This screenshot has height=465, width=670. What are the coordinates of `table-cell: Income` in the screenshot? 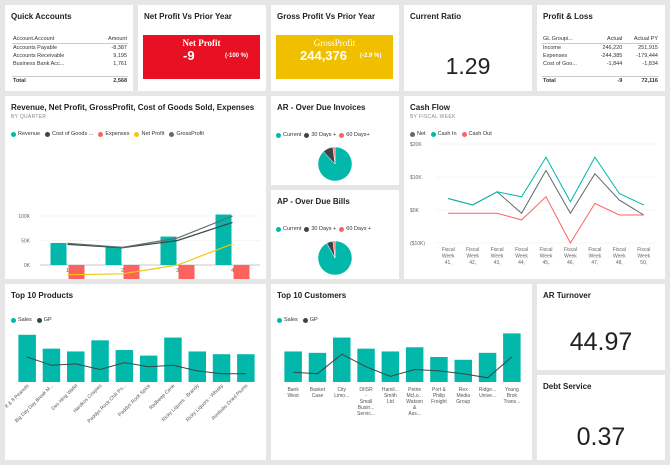 It's located at (552, 48).